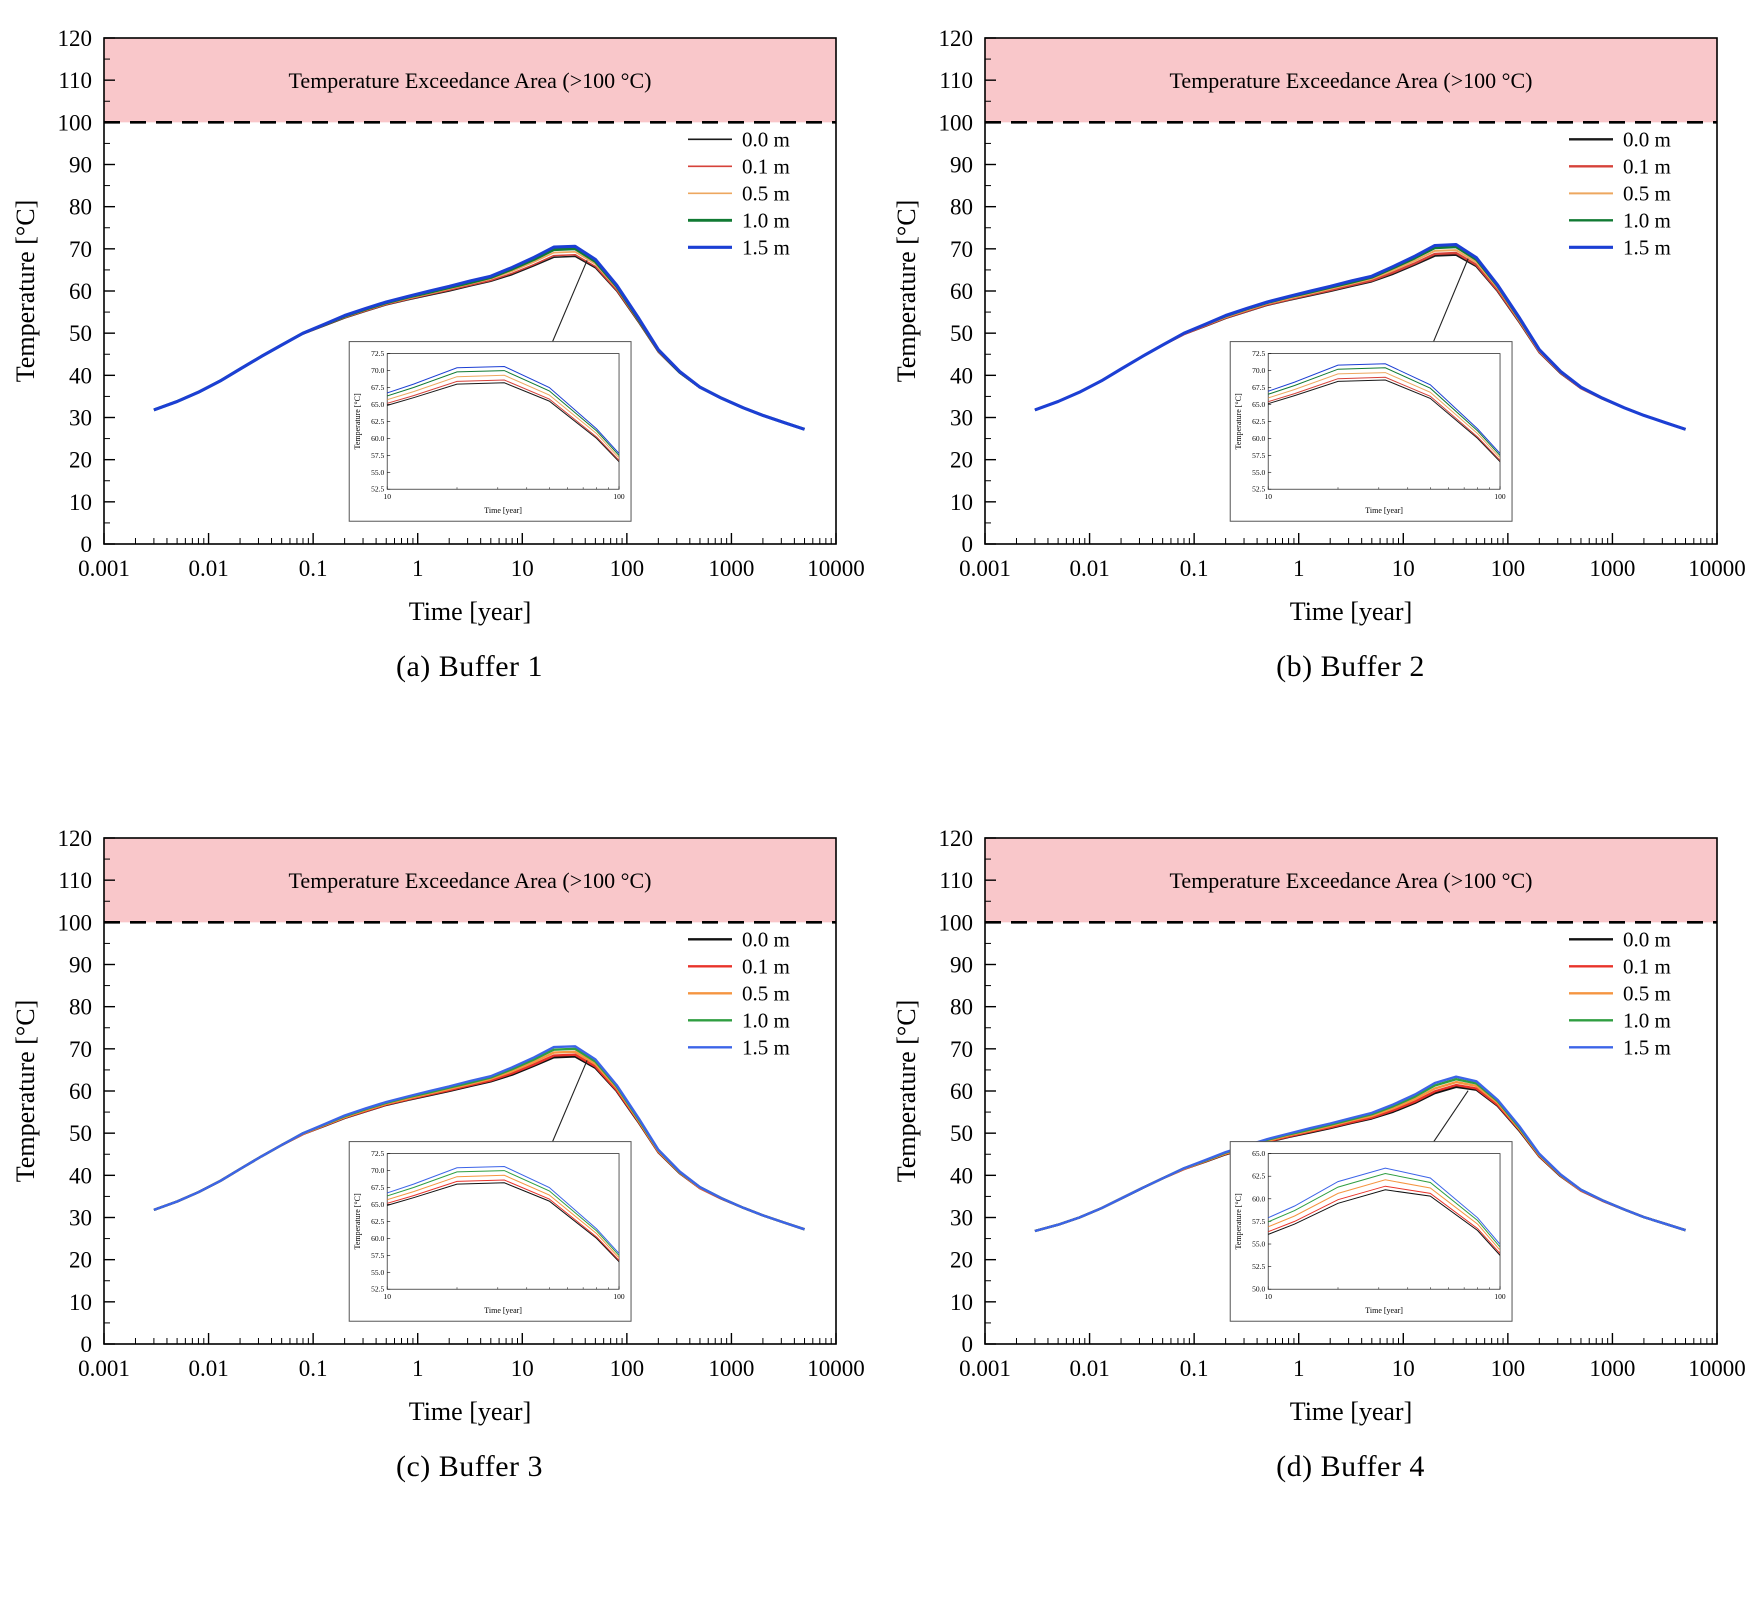 This screenshot has height=1600, width=1762. Describe the element at coordinates (961, 333) in the screenshot. I see `y-tick-label: 50` at that location.